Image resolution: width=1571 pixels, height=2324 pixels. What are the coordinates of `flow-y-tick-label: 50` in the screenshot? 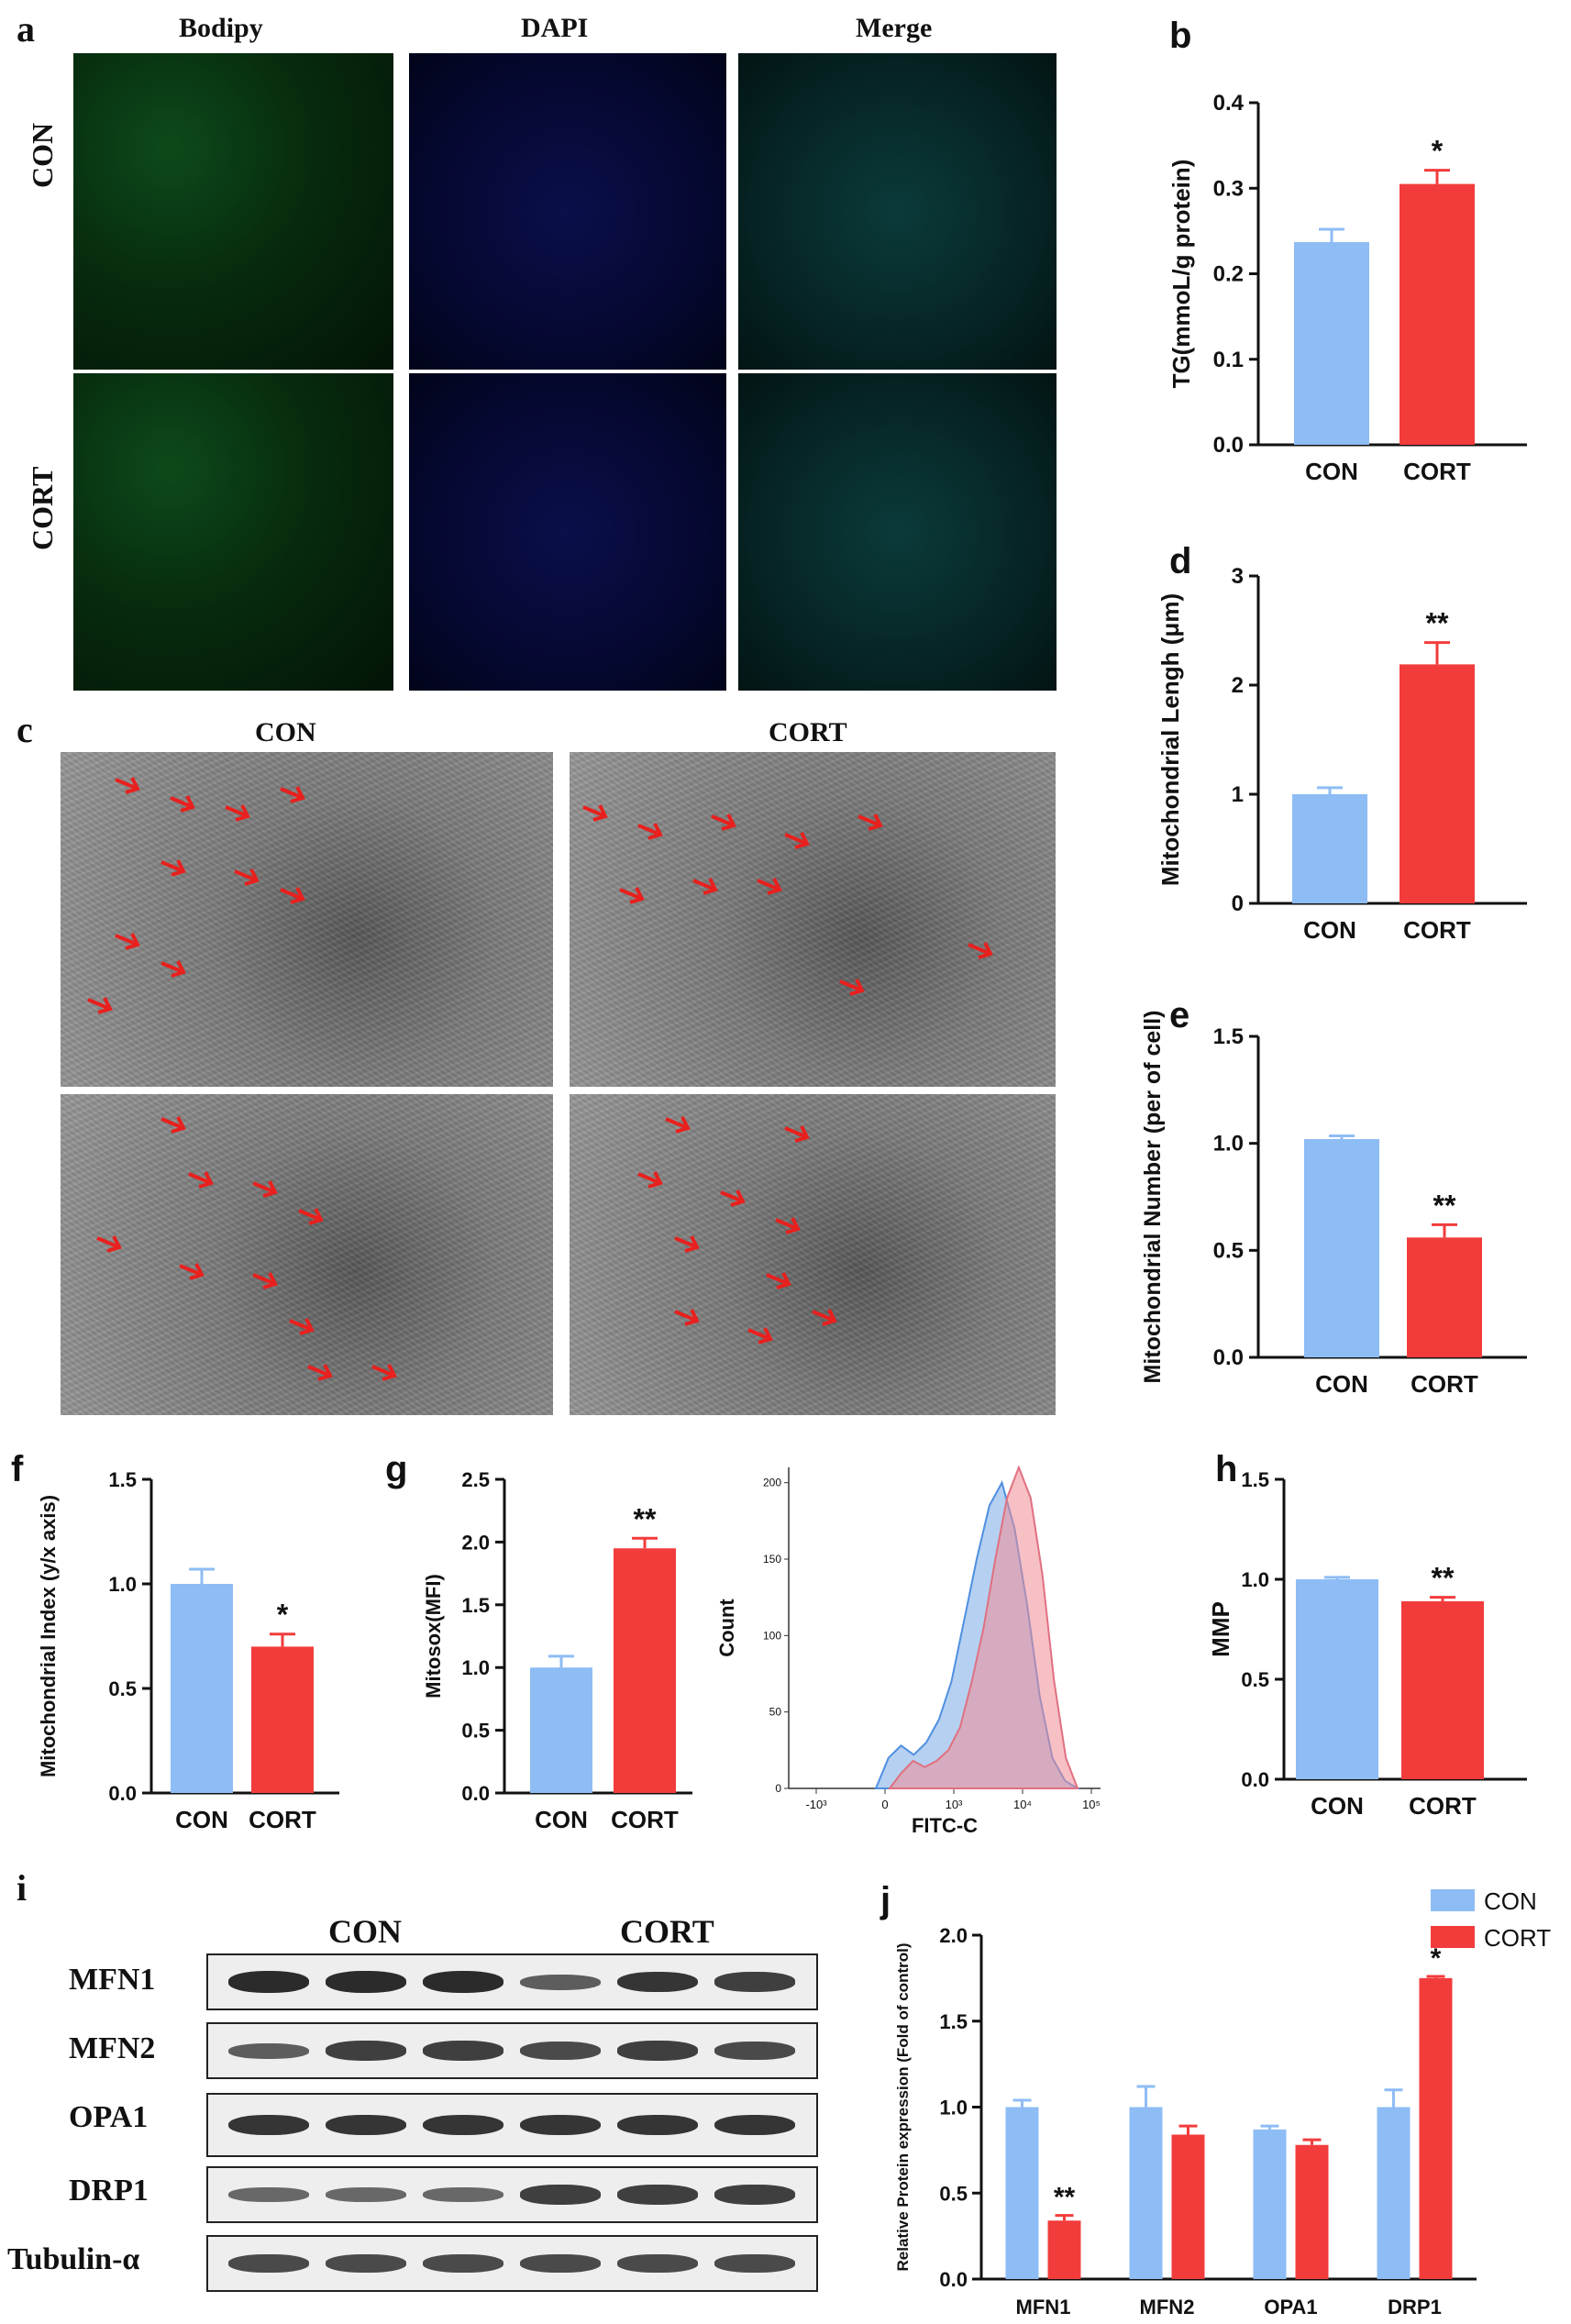 It's located at (775, 1712).